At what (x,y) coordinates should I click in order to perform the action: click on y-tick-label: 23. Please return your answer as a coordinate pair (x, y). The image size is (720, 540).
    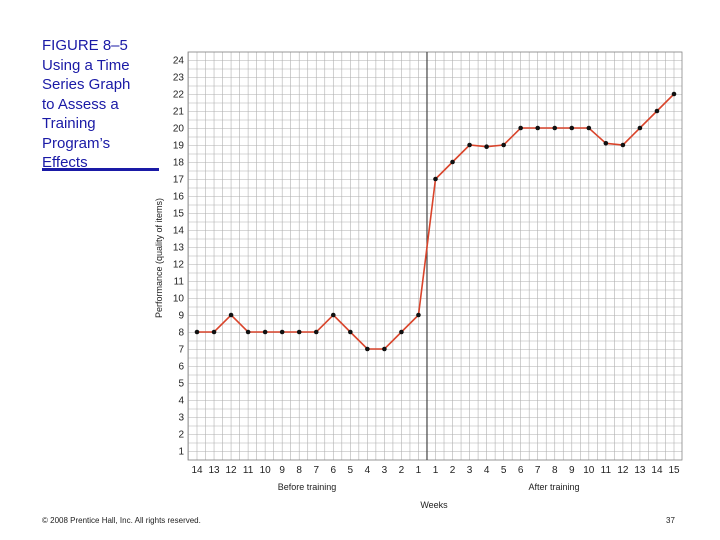
    Looking at the image, I should click on (179, 78).